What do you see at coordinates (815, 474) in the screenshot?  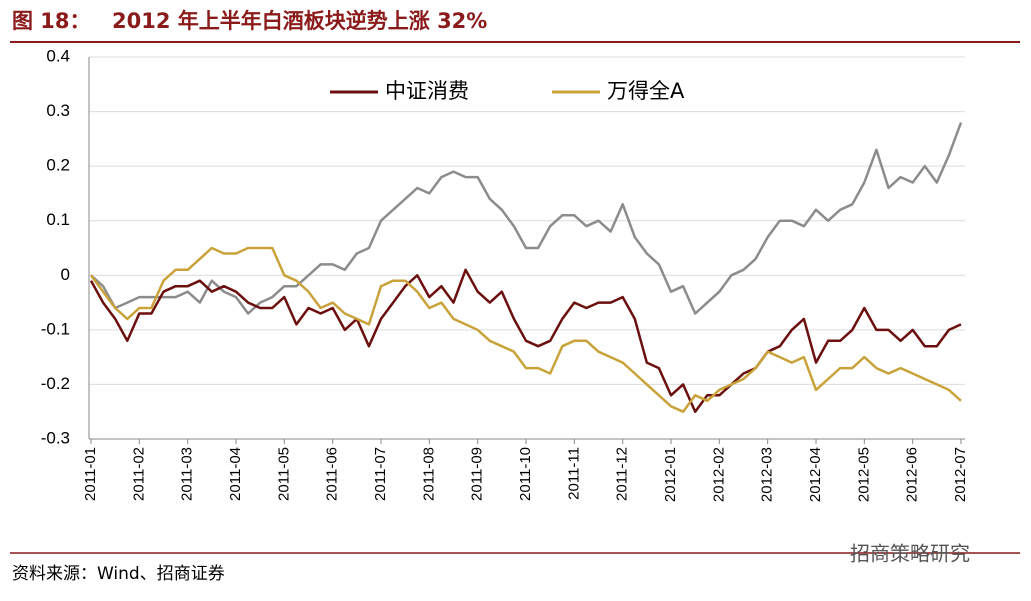 I see `x-tick-label: 2012-04` at bounding box center [815, 474].